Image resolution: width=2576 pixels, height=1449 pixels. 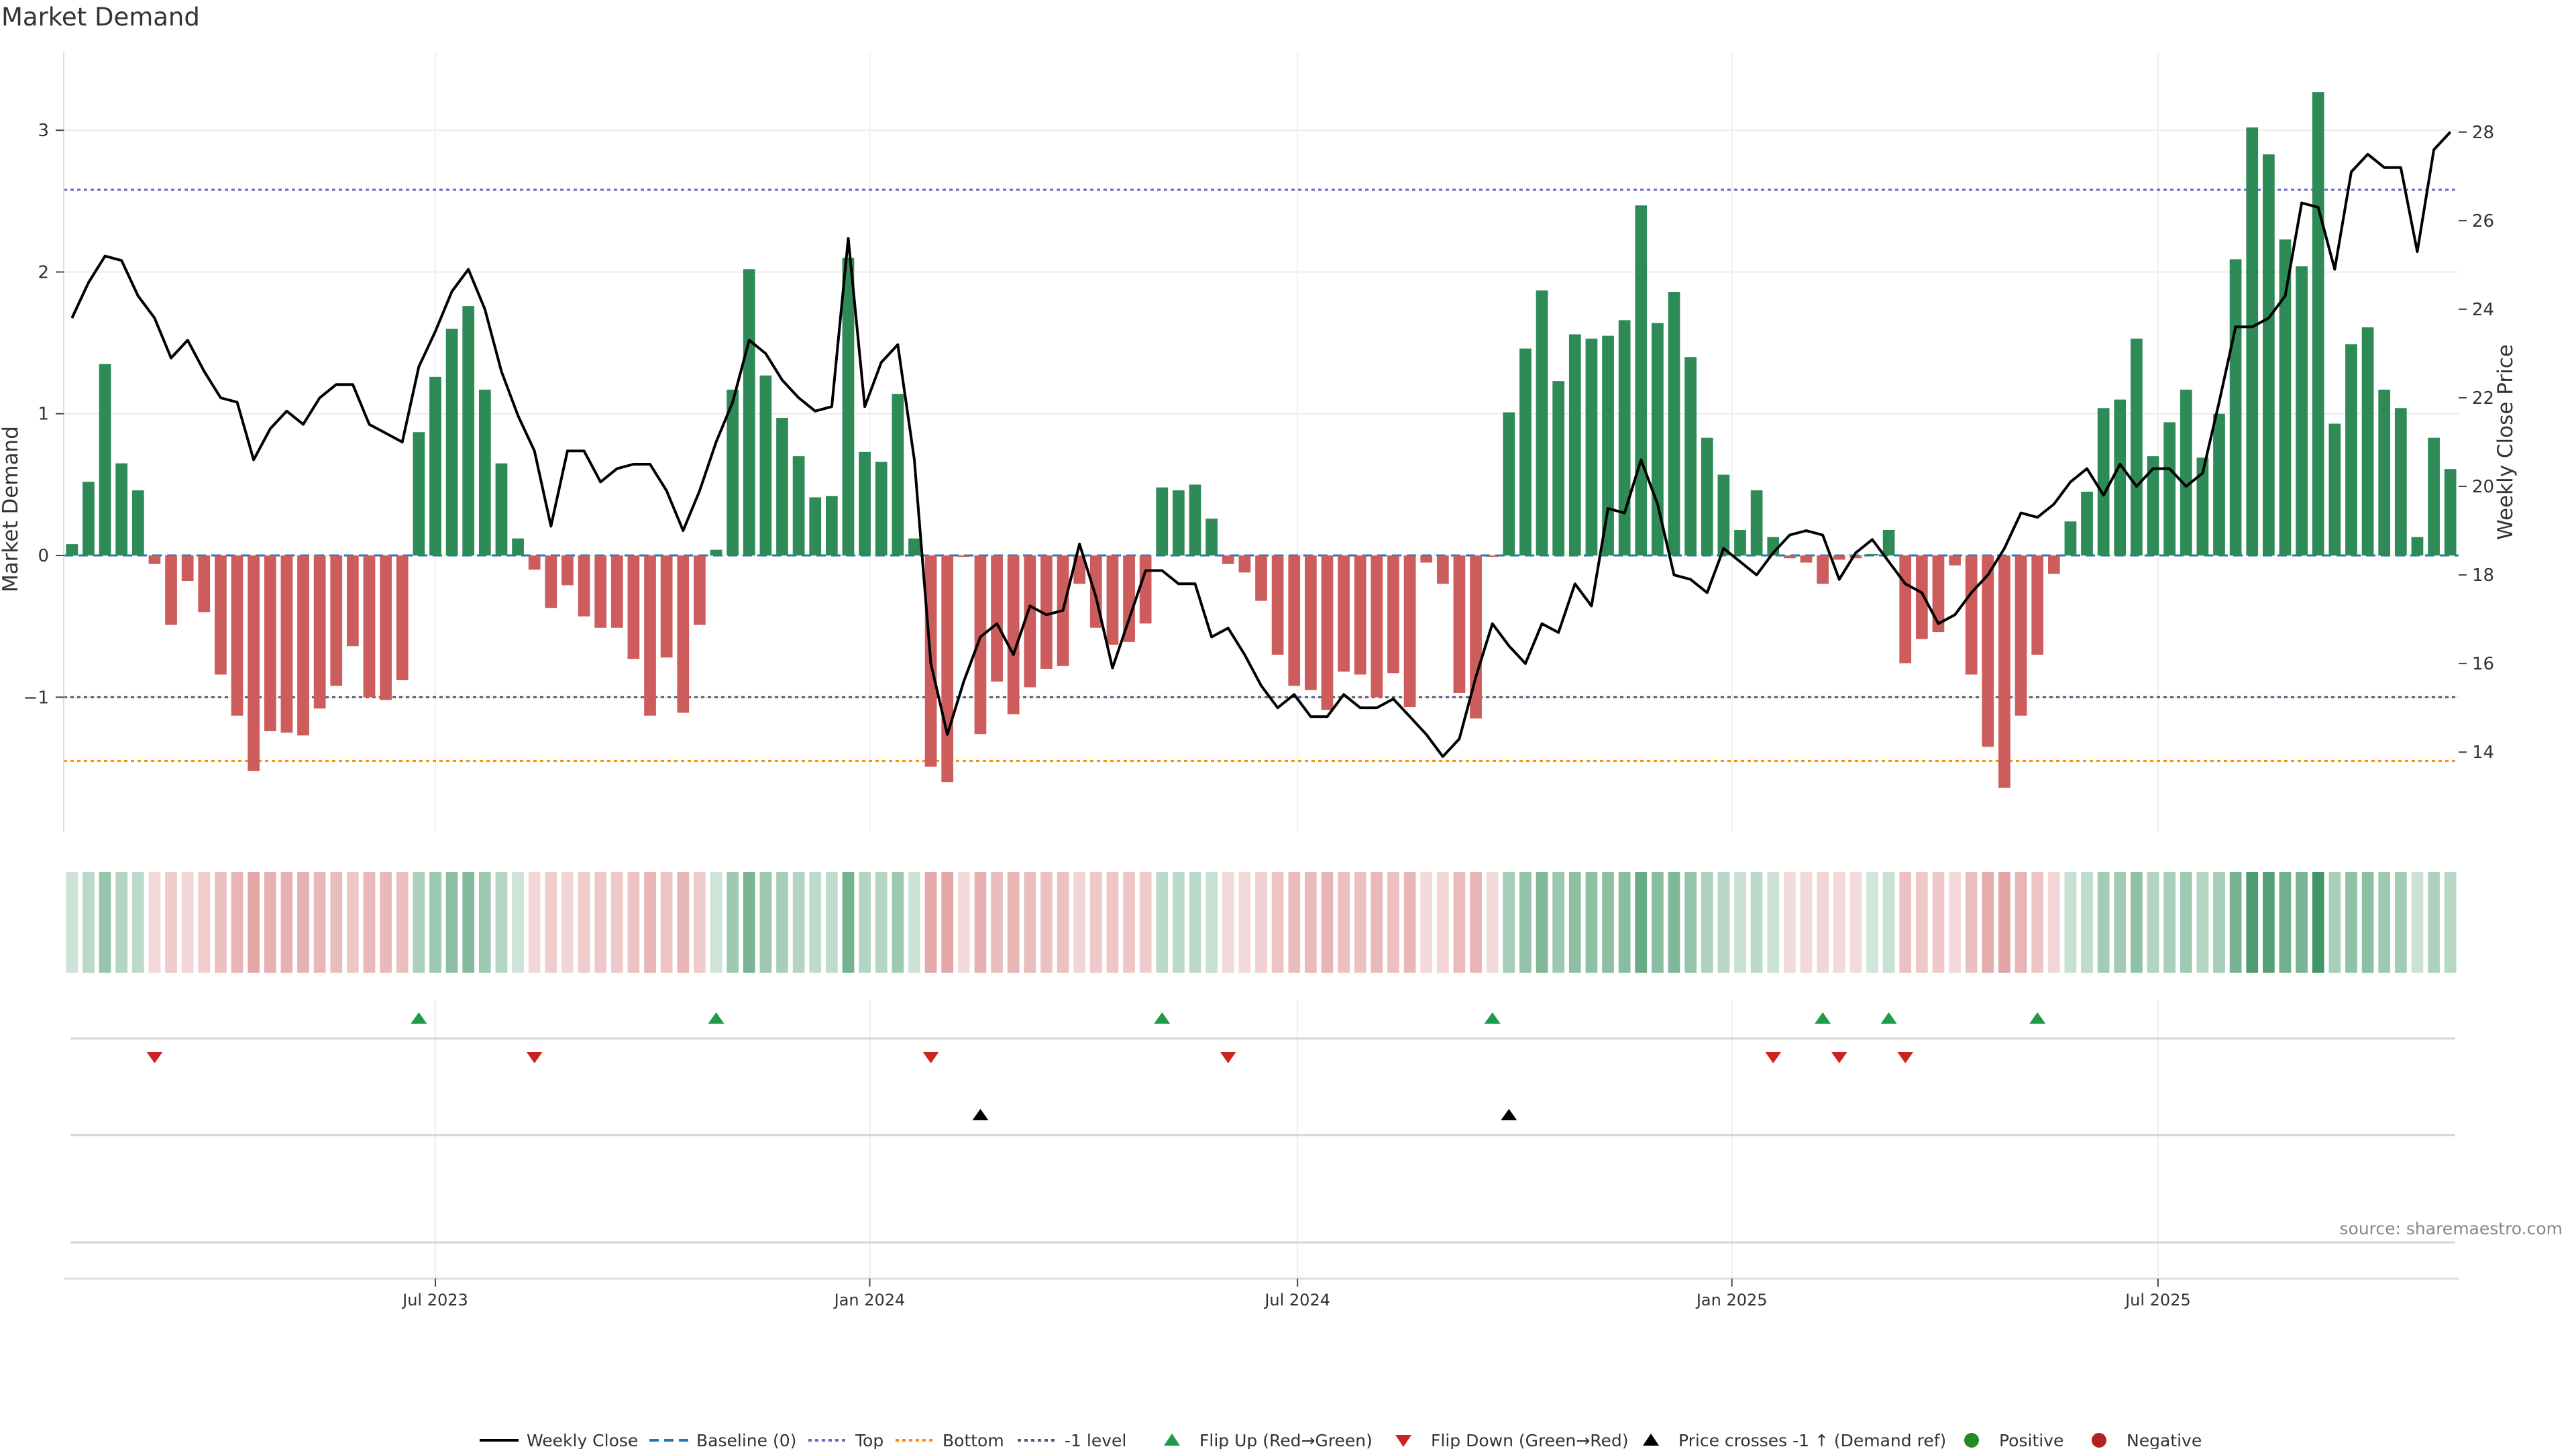 I want to click on legend-label: Positive, so click(x=2031, y=1440).